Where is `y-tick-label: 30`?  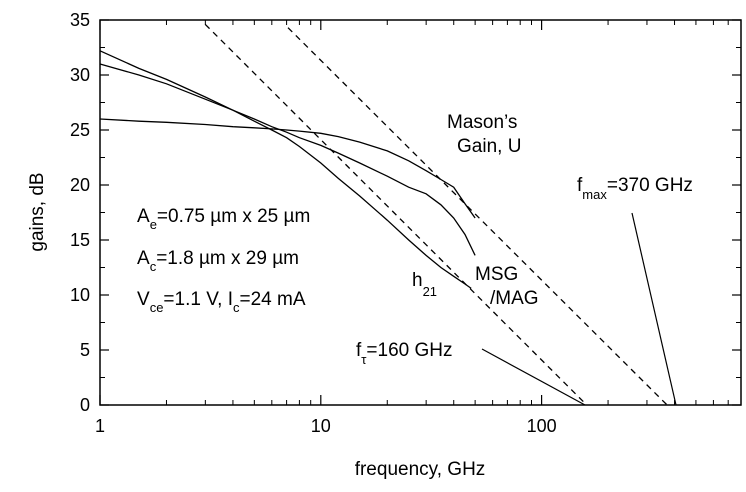
y-tick-label: 30 is located at coordinates (80, 75).